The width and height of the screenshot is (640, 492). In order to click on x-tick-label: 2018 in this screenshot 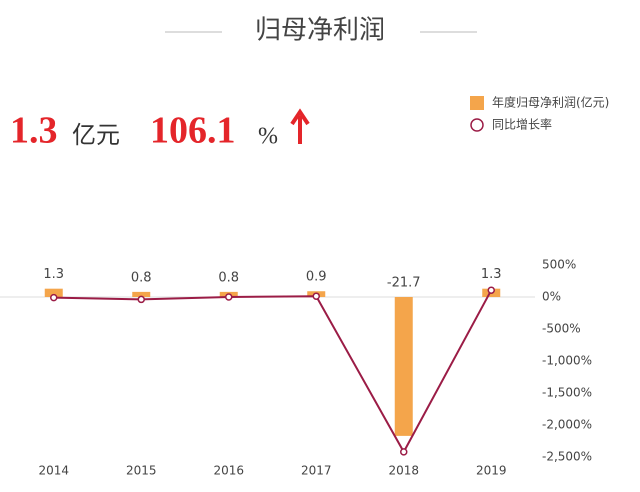, I will do `click(403, 471)`.